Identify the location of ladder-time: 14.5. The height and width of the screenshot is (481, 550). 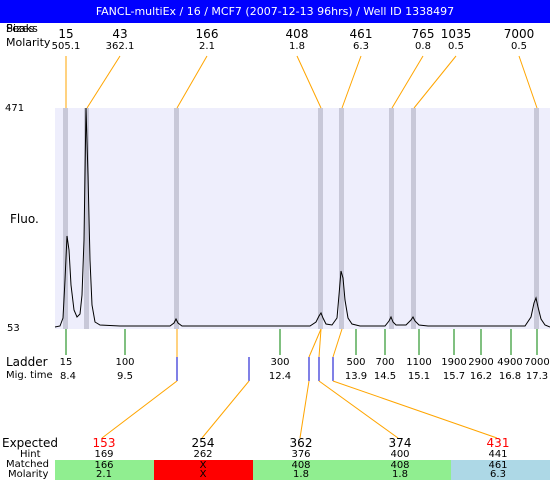
(385, 376).